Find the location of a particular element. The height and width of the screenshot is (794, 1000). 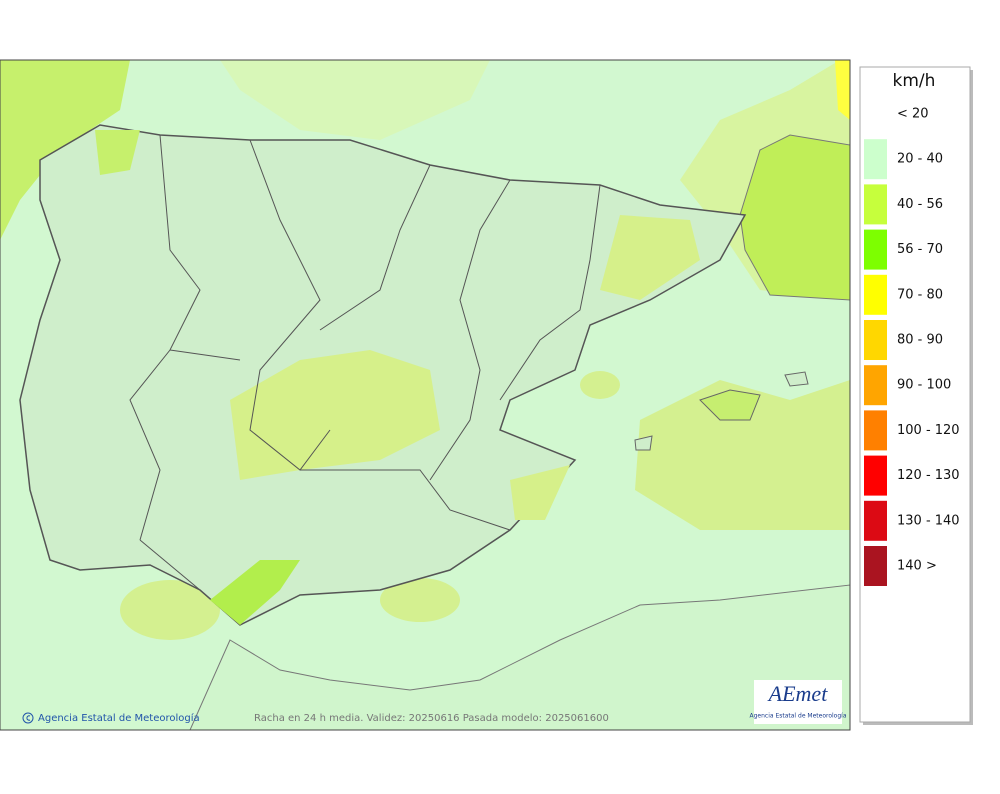

logo-name: AEmet is located at coordinates (798, 693).